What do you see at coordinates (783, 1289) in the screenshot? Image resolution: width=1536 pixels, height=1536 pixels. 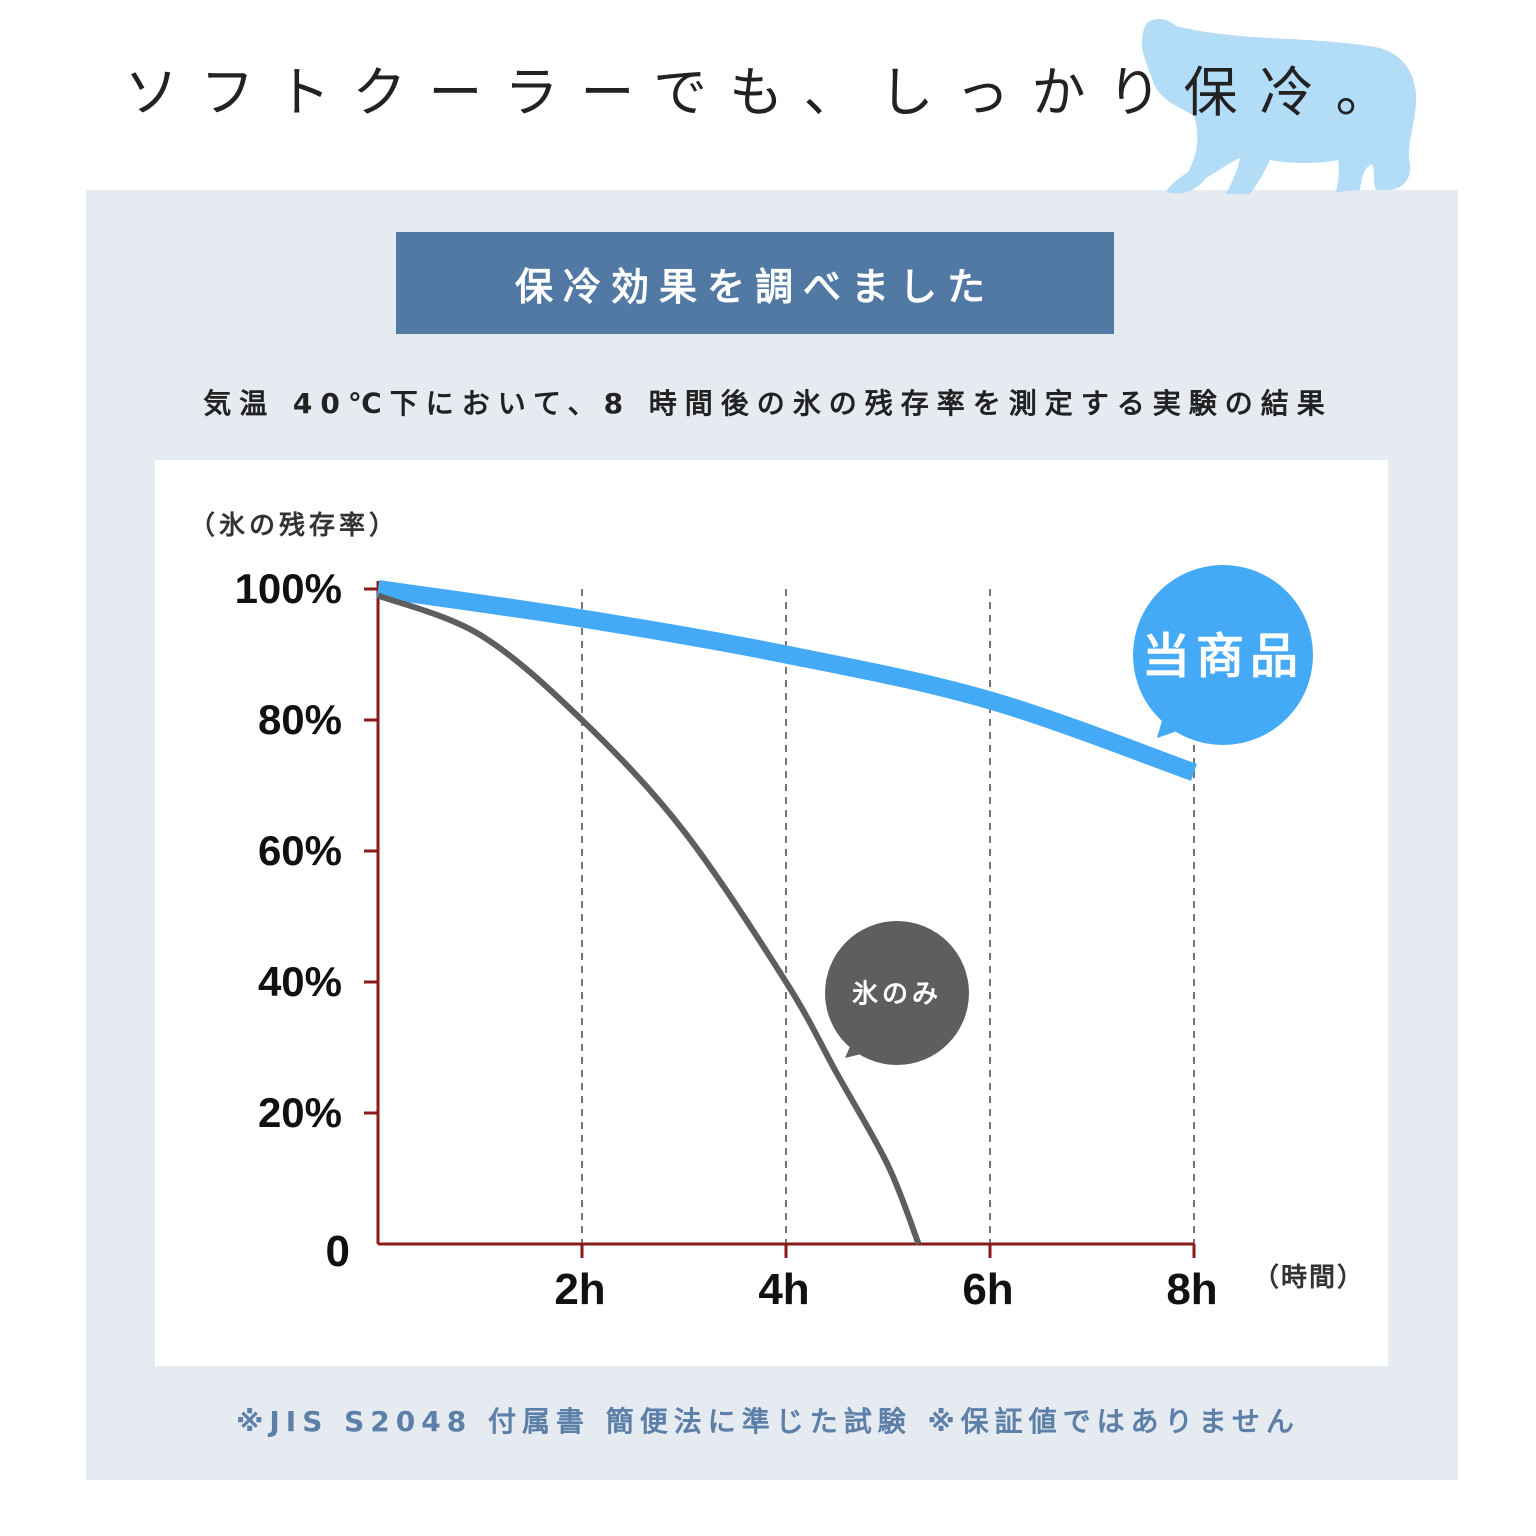 I see `x-tick-label: 4h` at bounding box center [783, 1289].